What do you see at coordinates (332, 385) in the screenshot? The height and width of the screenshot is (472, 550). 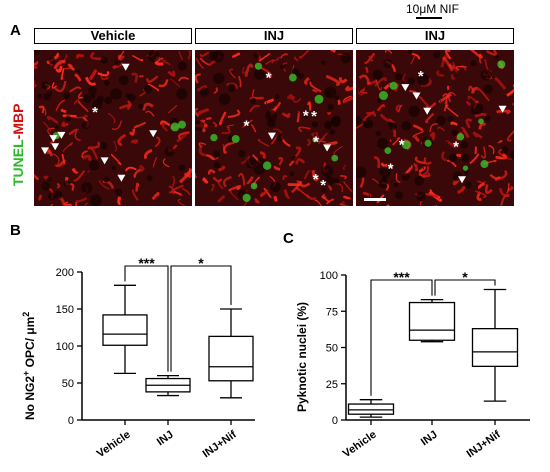 I see `y-tick-label: 25` at bounding box center [332, 385].